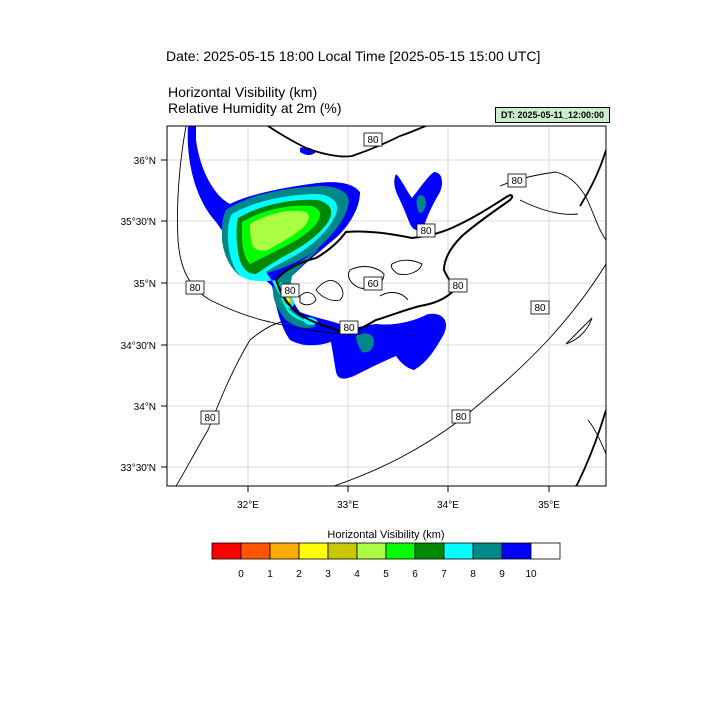  I want to click on visibility-shading-west, so click(273, 236).